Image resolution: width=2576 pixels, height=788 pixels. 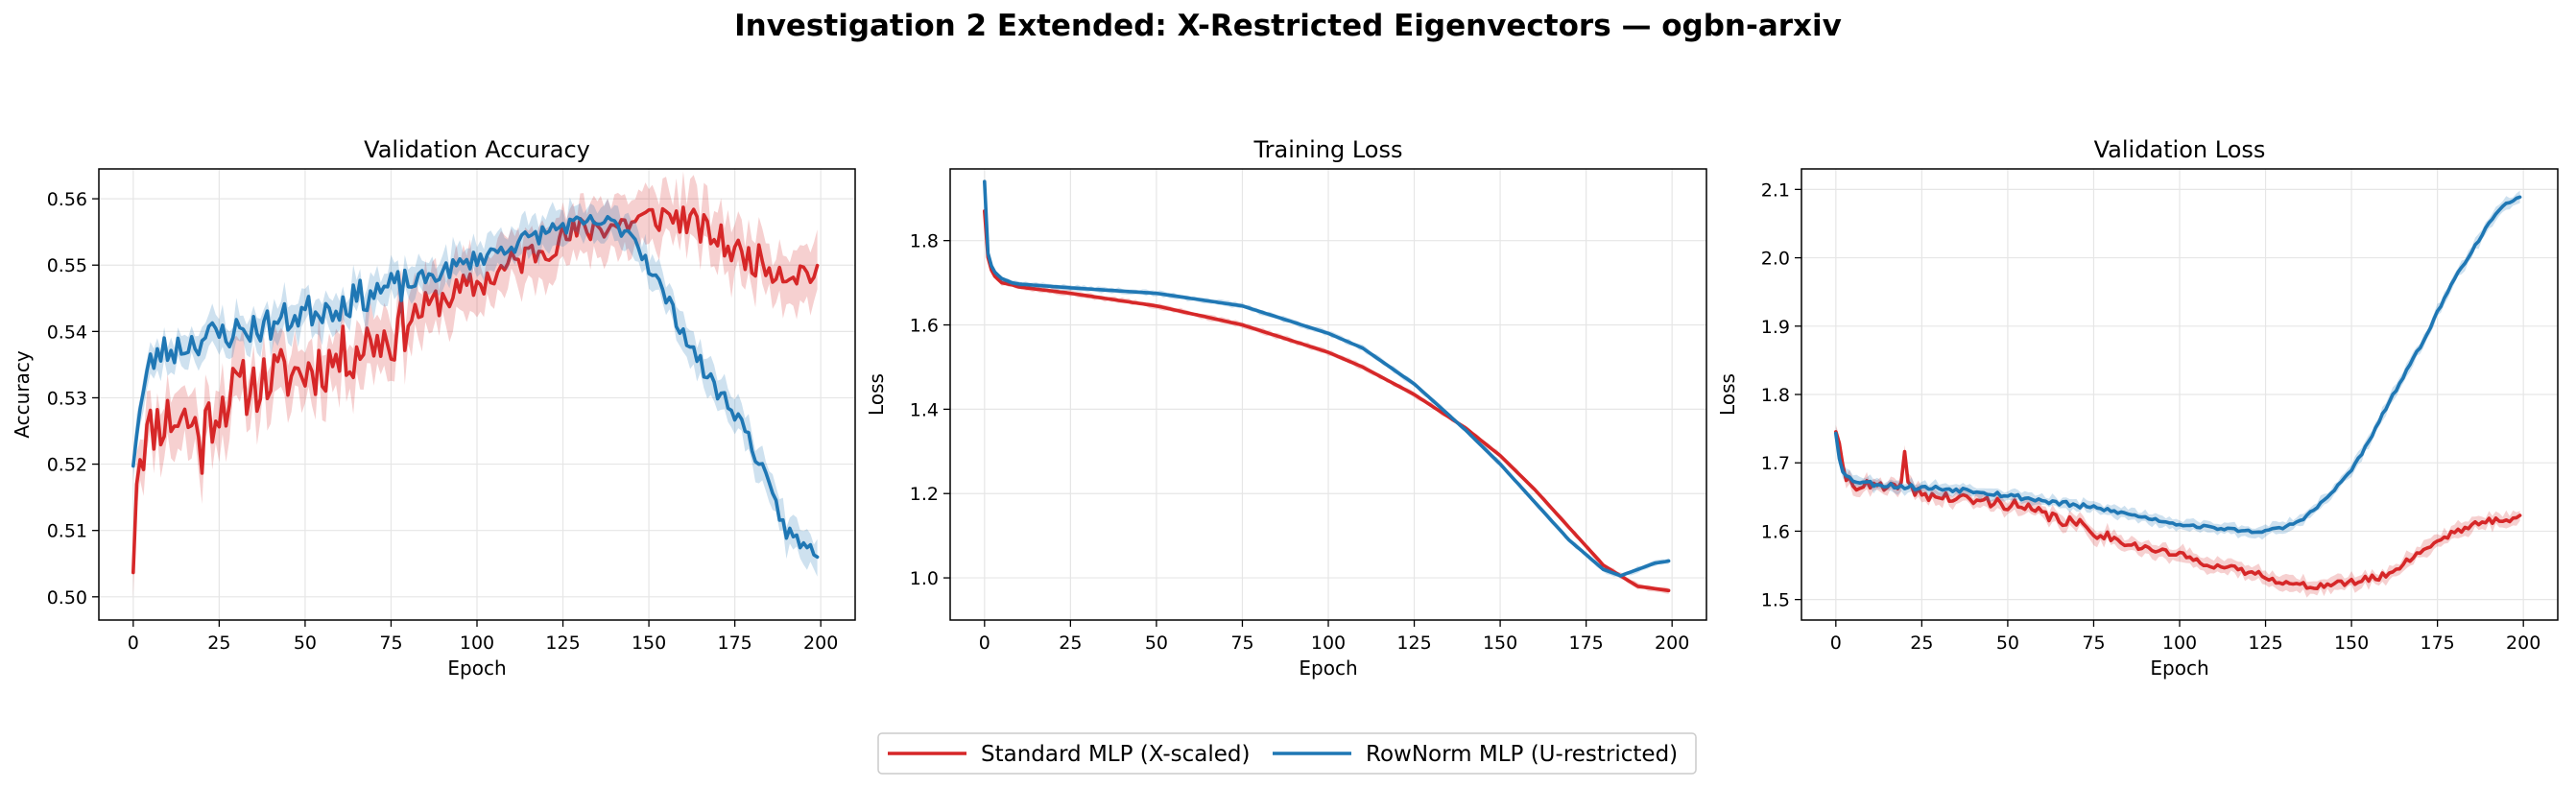 What do you see at coordinates (924, 578) in the screenshot?
I see `y-tick-label: 1.0` at bounding box center [924, 578].